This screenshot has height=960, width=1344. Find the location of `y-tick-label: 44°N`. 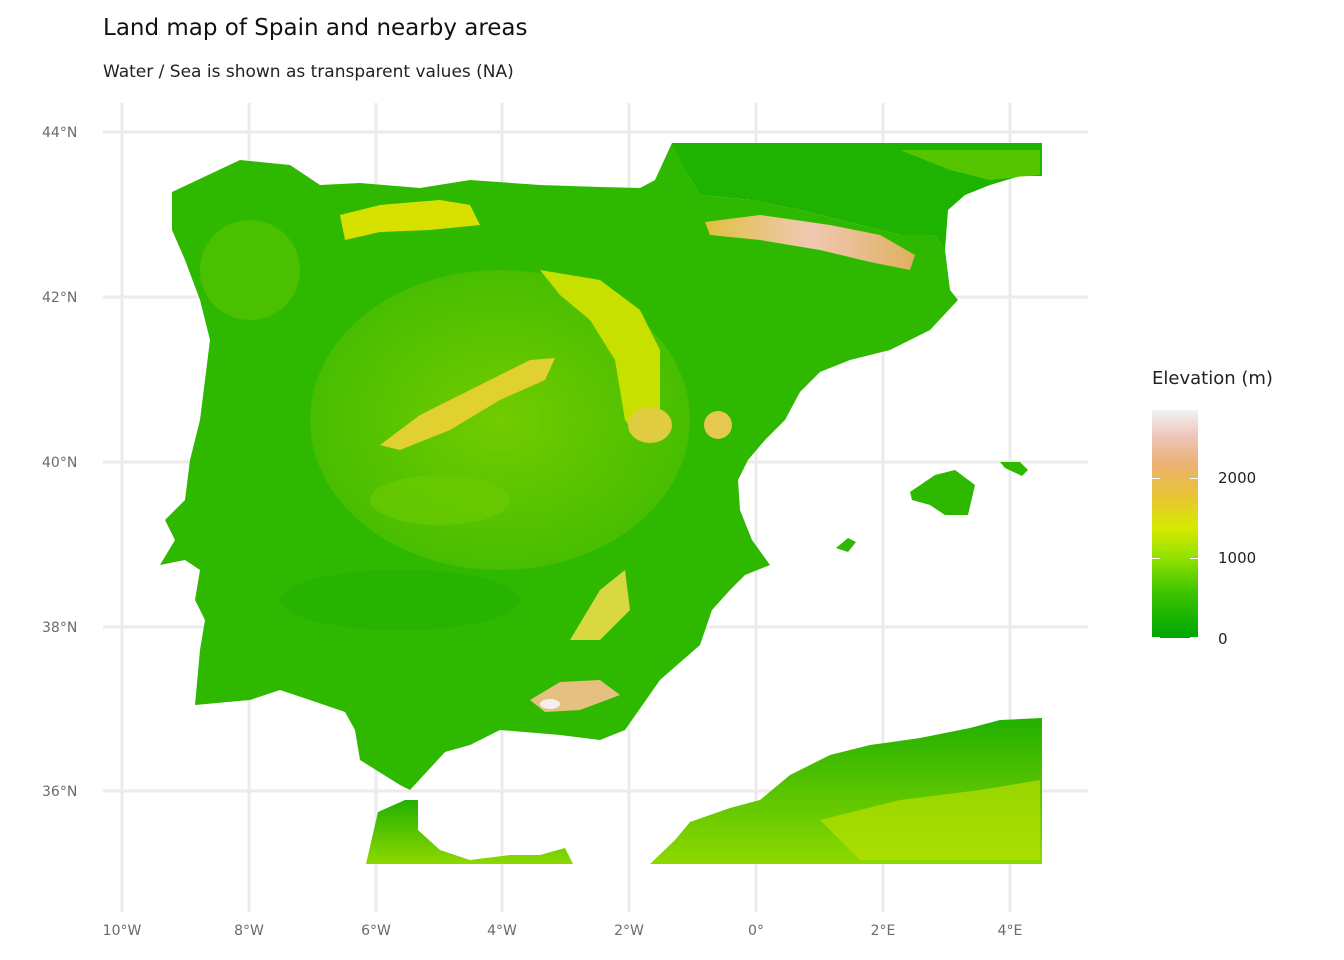

y-tick-label: 44°N is located at coordinates (59, 133).